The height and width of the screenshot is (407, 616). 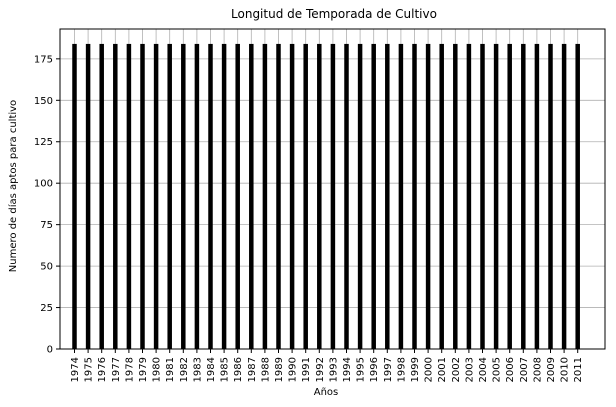 What do you see at coordinates (387, 196) in the screenshot?
I see `bar-1997` at bounding box center [387, 196].